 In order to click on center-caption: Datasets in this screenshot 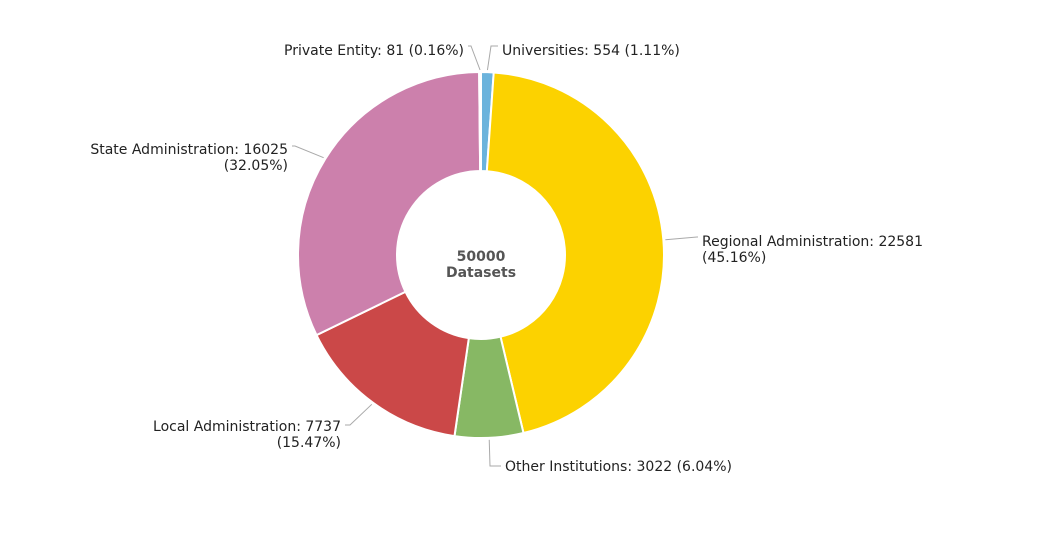, I will do `click(481, 273)`.